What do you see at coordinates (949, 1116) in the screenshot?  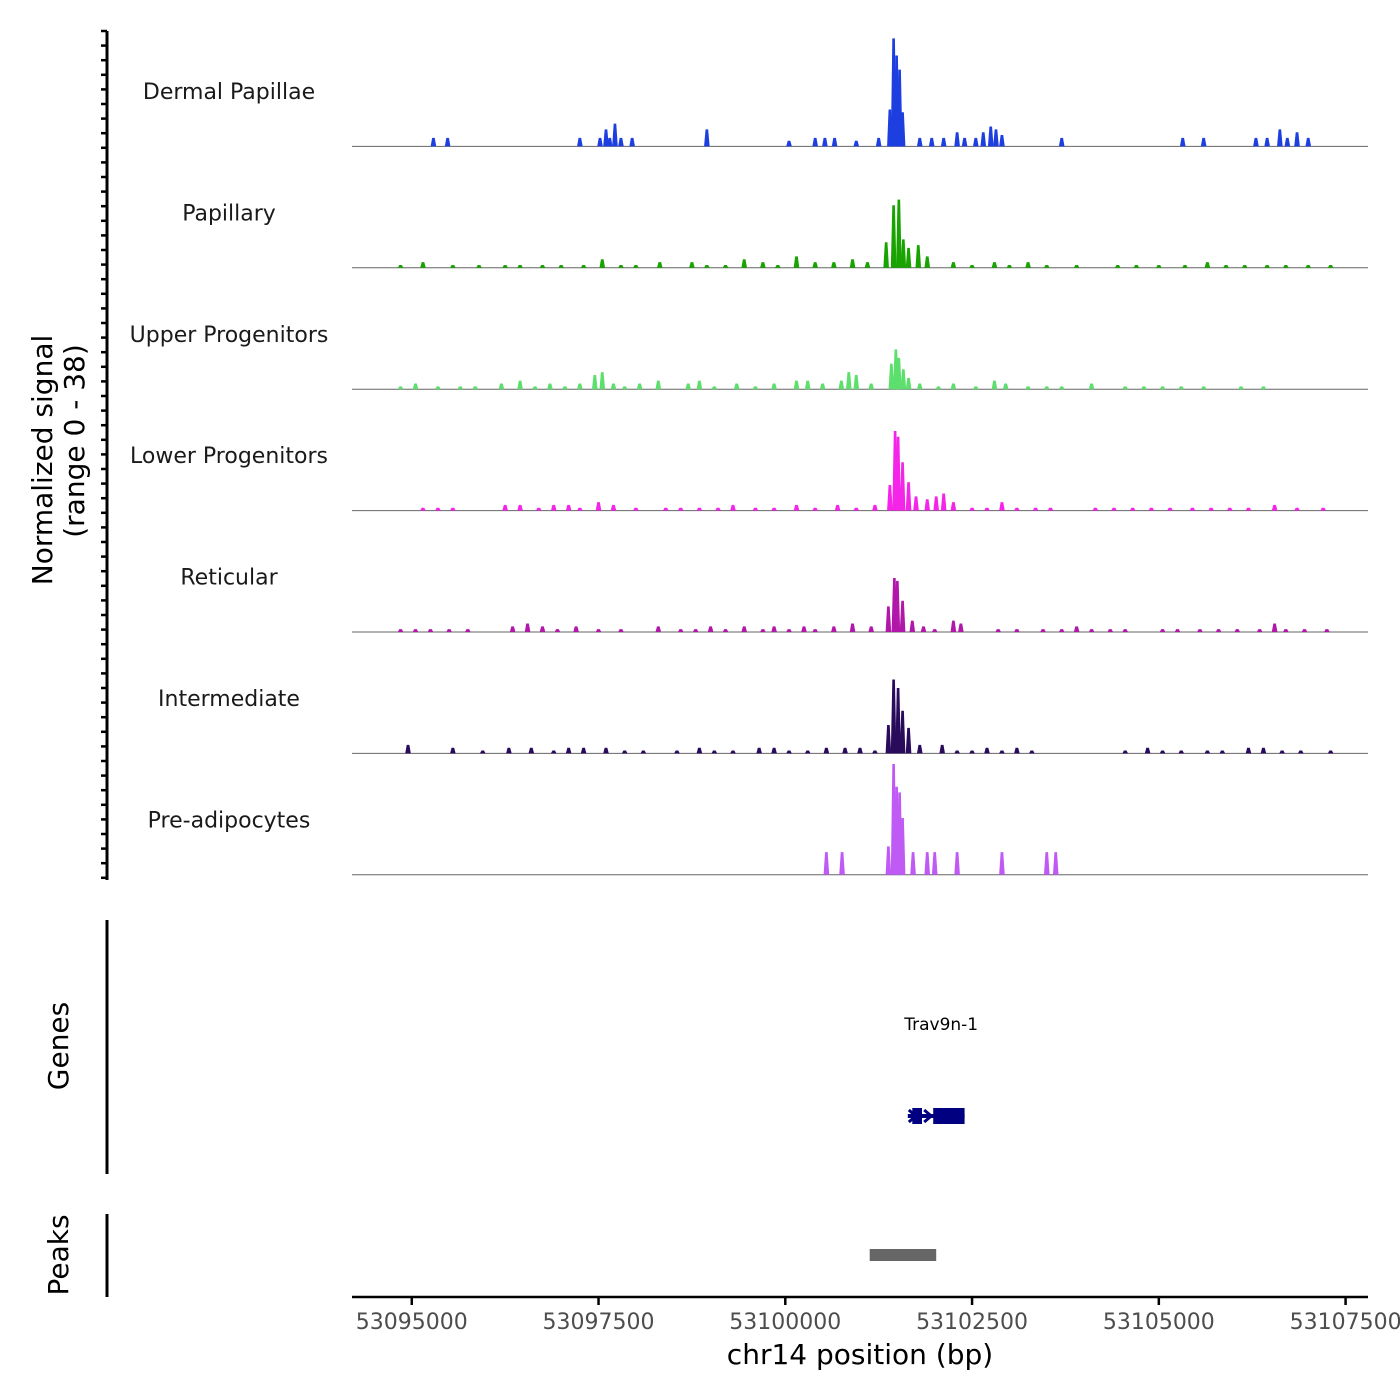 I see `gene-exon` at bounding box center [949, 1116].